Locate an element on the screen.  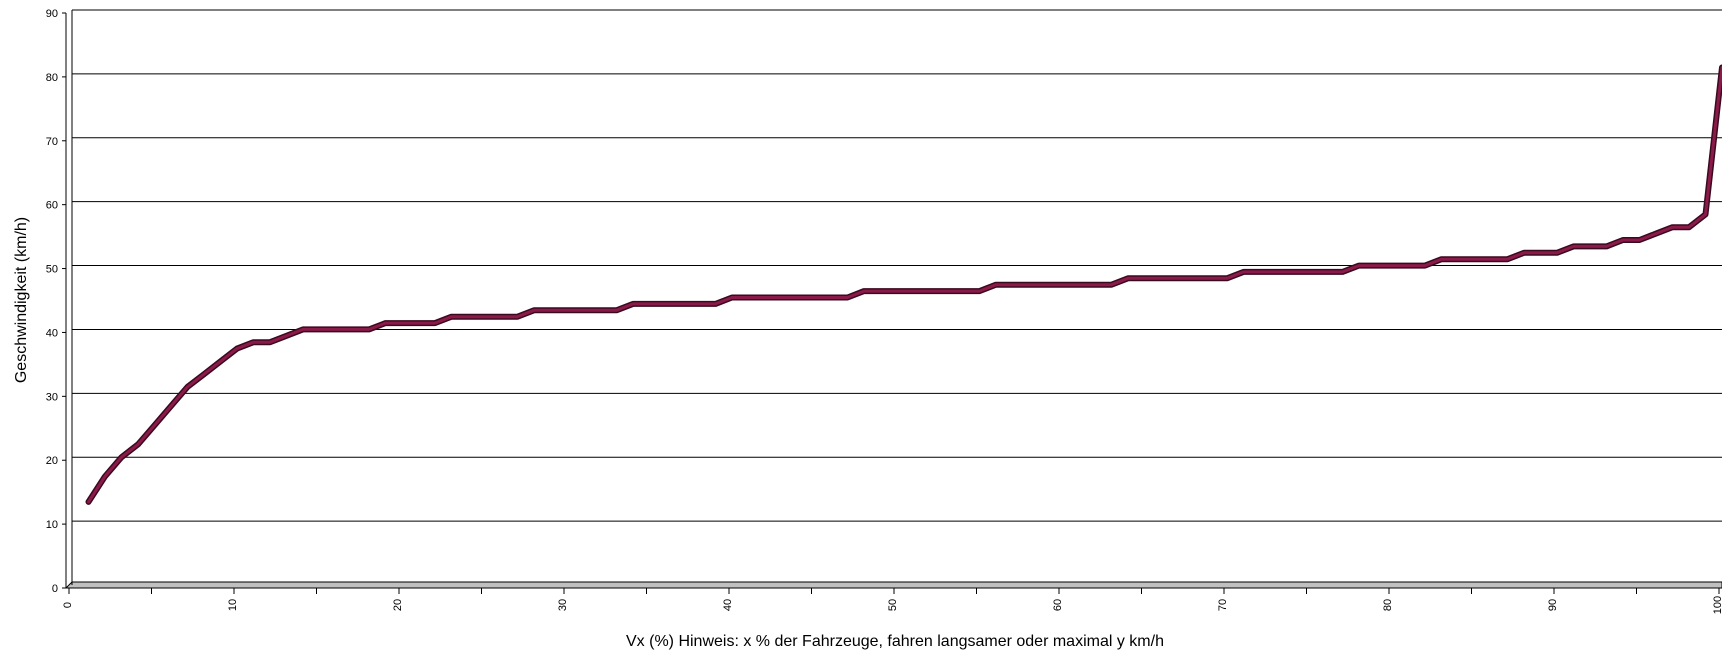
y-tick-label: 30 is located at coordinates (52, 397).